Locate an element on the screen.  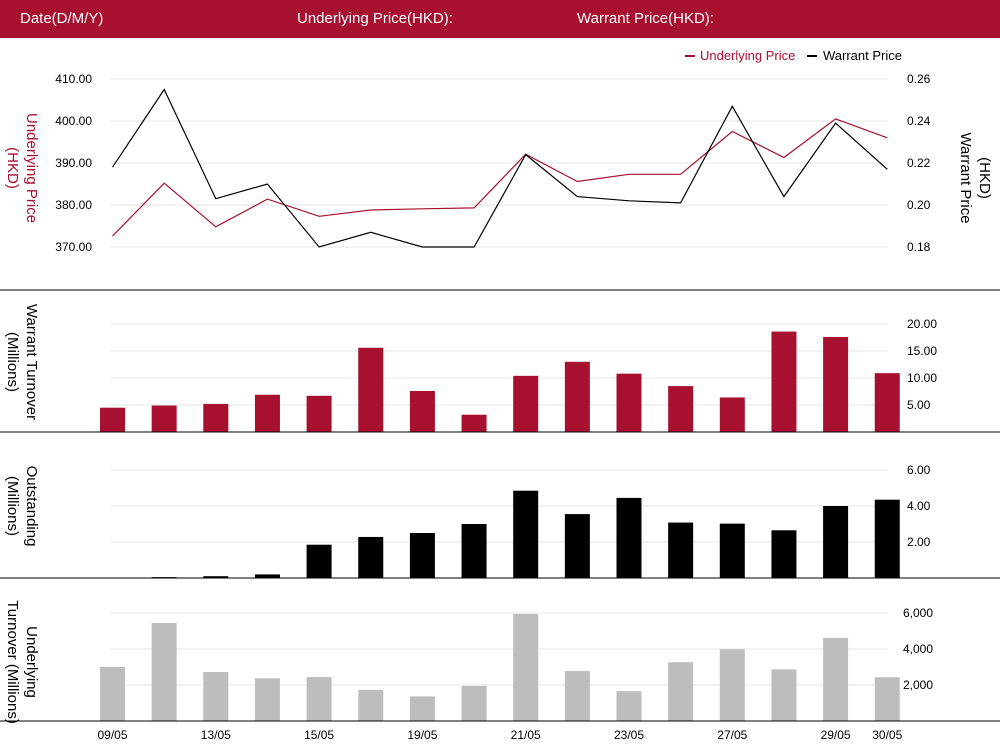
y-tick-label: 4.00 is located at coordinates (919, 506).